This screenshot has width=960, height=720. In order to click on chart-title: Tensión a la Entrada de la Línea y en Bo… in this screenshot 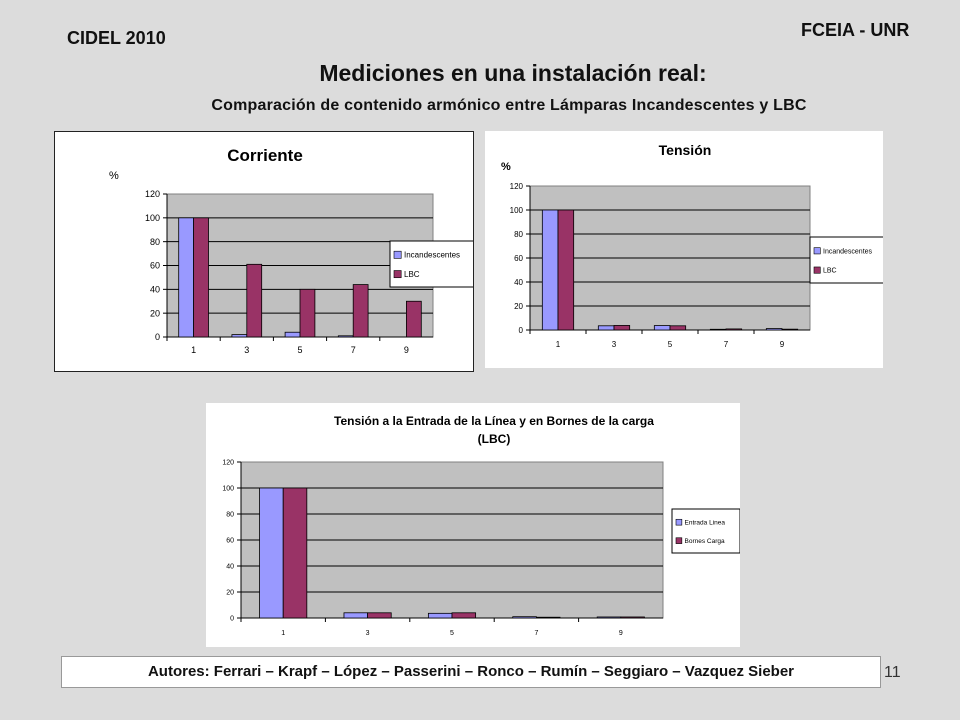, I will do `click(494, 421)`.